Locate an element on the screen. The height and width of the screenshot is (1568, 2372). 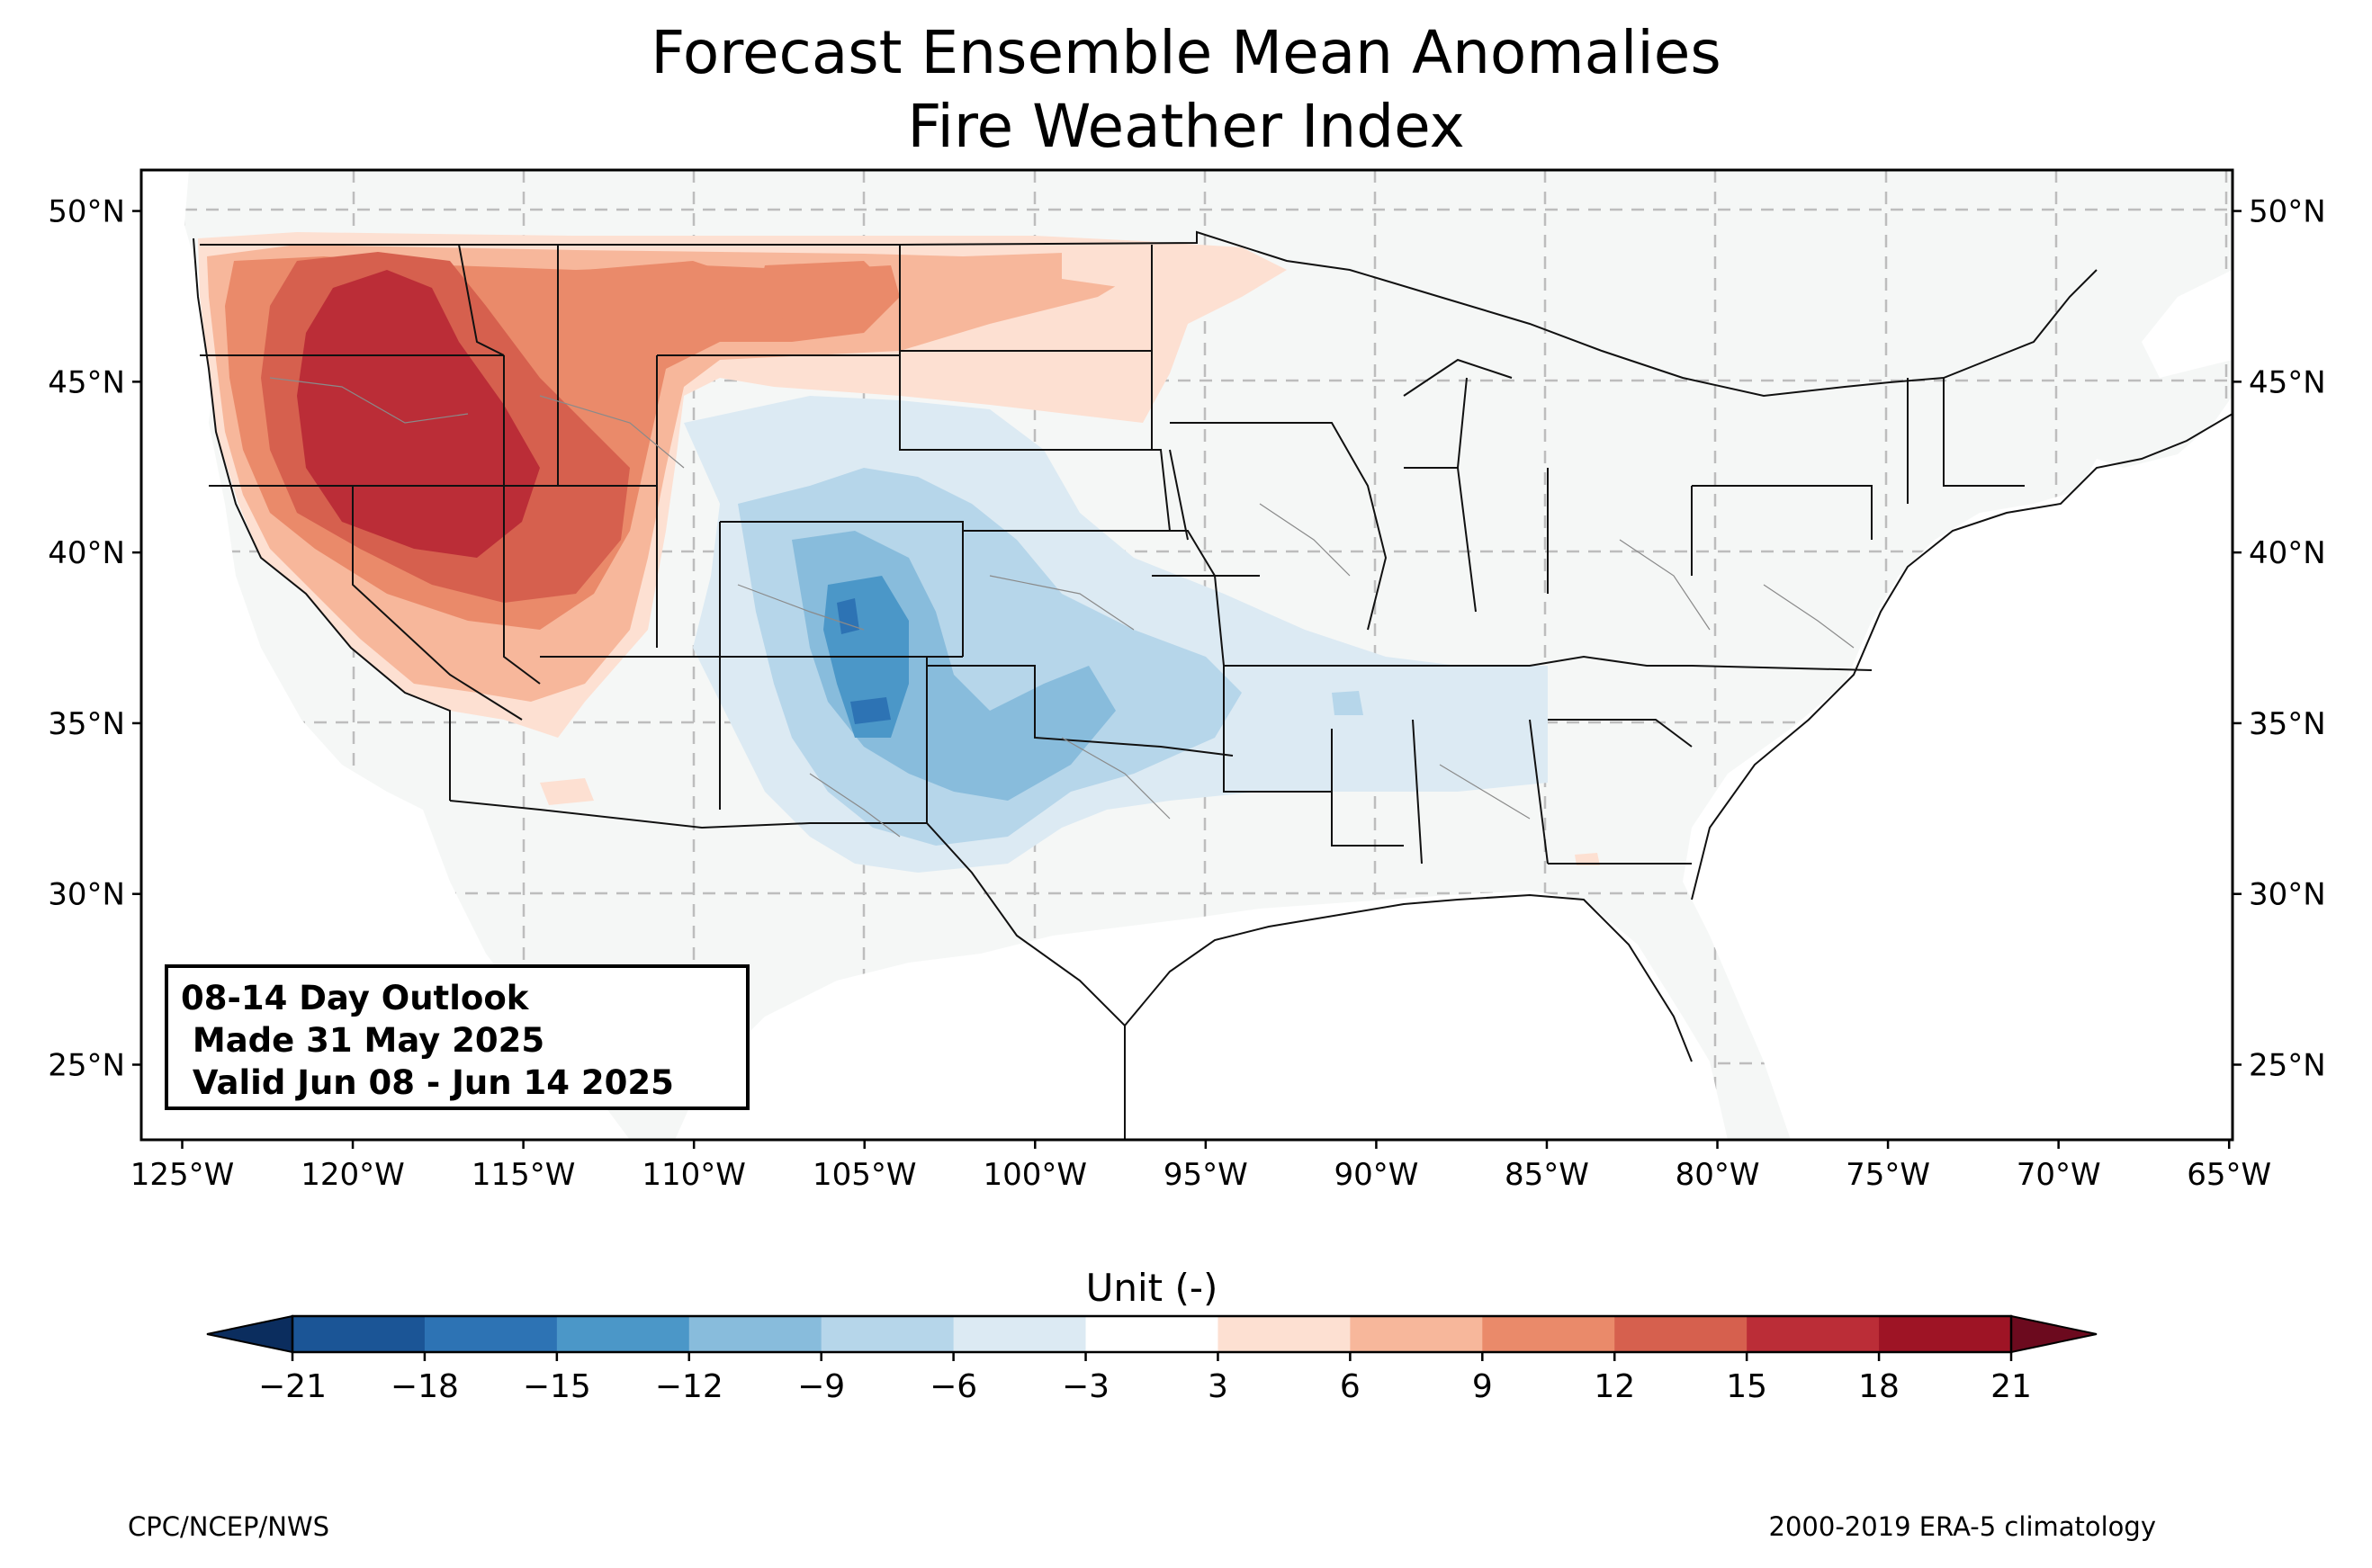
footer-source: CPC/NCEP/NWS is located at coordinates (229, 1526).